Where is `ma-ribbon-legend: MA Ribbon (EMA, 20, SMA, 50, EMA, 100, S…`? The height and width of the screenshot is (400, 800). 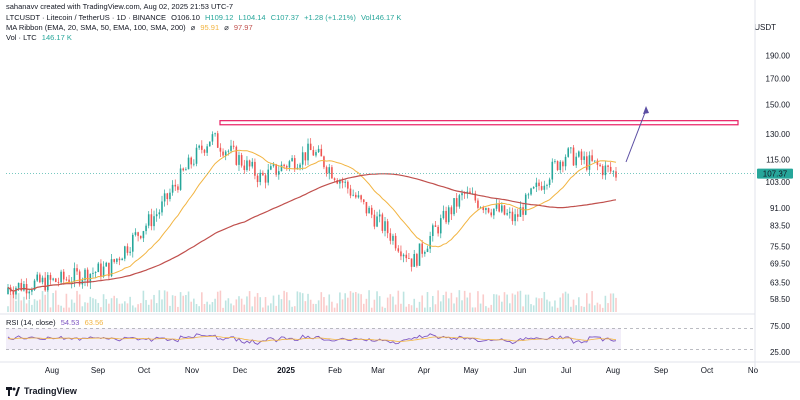
ma-ribbon-legend: MA Ribbon (EMA, 20, SMA, 50, EMA, 100, S… is located at coordinates (131, 28).